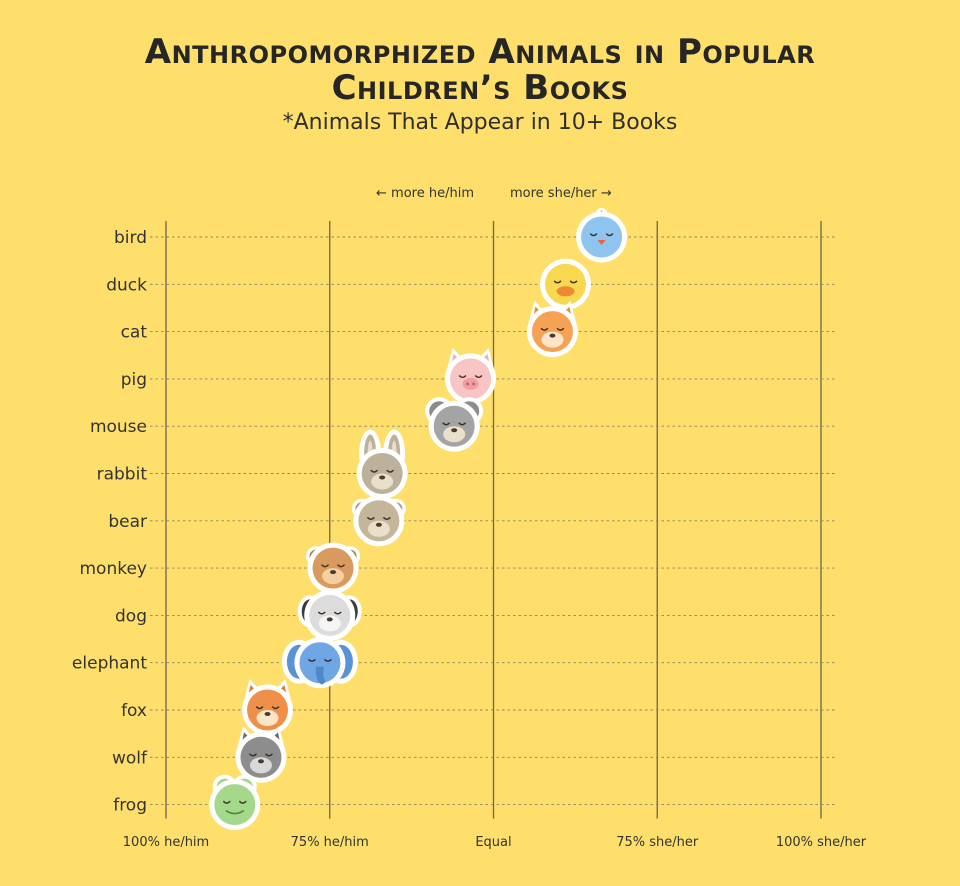 The width and height of the screenshot is (960, 886). I want to click on wolf-icon, so click(261, 754).